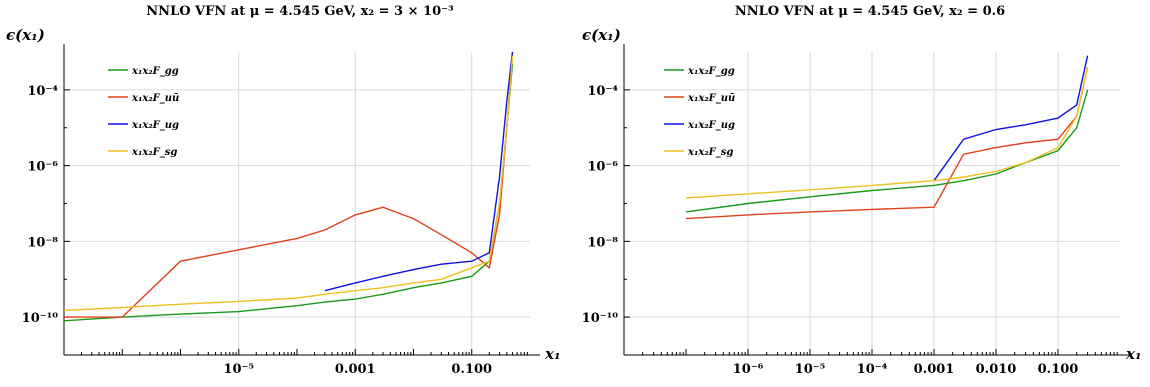 This screenshot has height=387, width=1150. What do you see at coordinates (870, 11) in the screenshot?
I see `chart-title: NNLO VFN at μ = 4.545 GeV, x₂ = 0.6` at bounding box center [870, 11].